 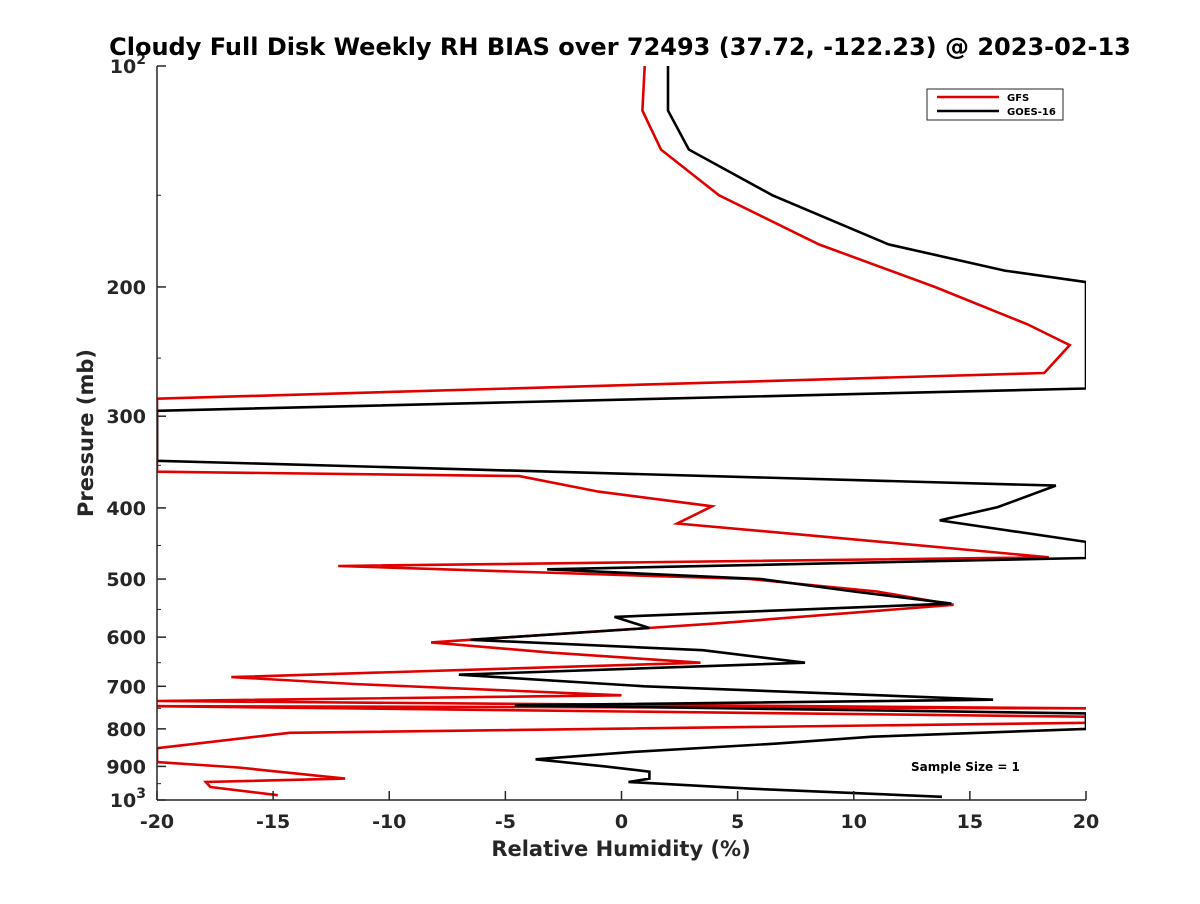 What do you see at coordinates (126, 730) in the screenshot?
I see `y-tick-label: 800` at bounding box center [126, 730].